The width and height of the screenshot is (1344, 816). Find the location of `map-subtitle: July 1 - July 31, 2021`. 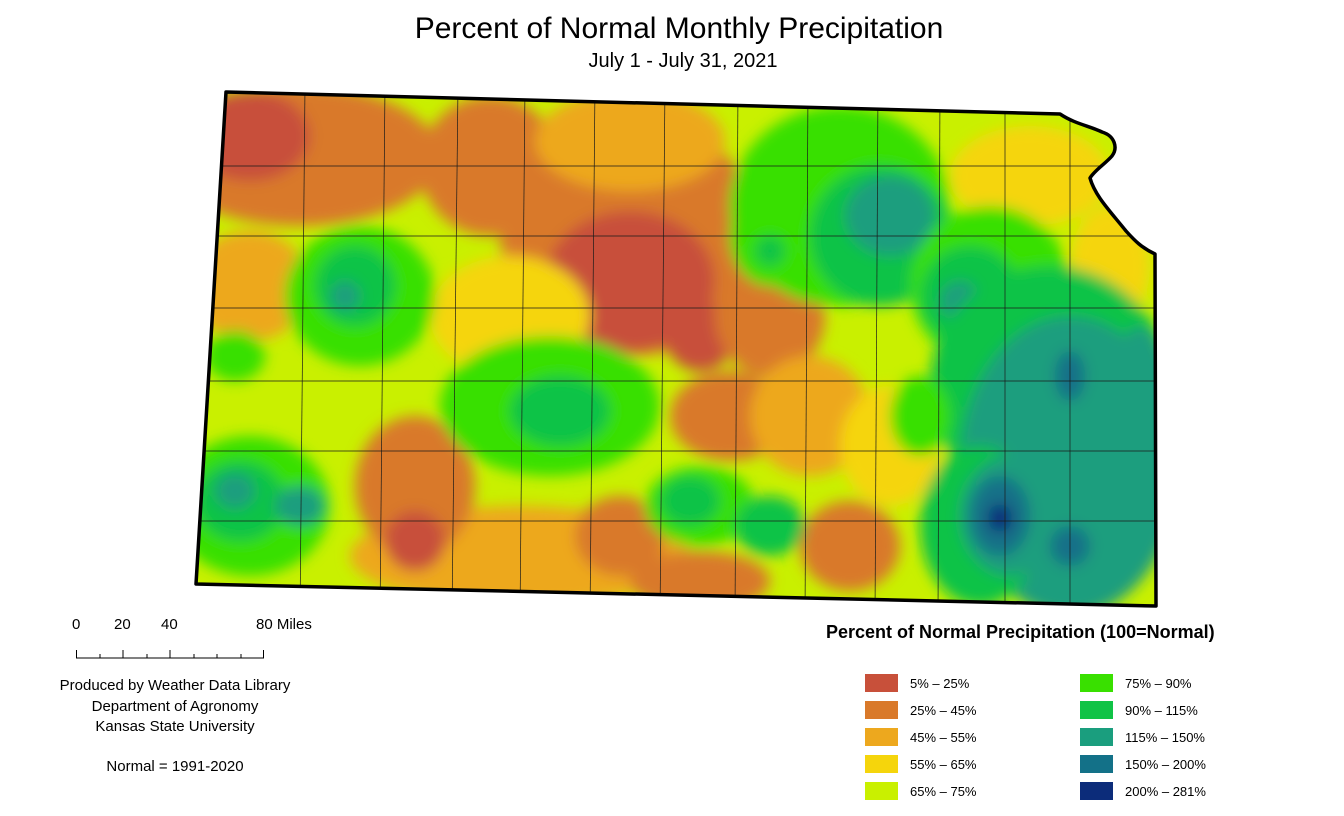

map-subtitle: July 1 - July 31, 2021 is located at coordinates (683, 61).